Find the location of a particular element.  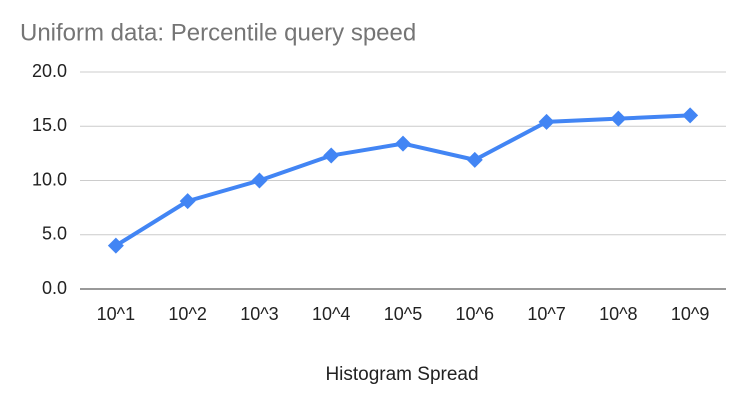

x-tick-label: 10^4 is located at coordinates (331, 314).